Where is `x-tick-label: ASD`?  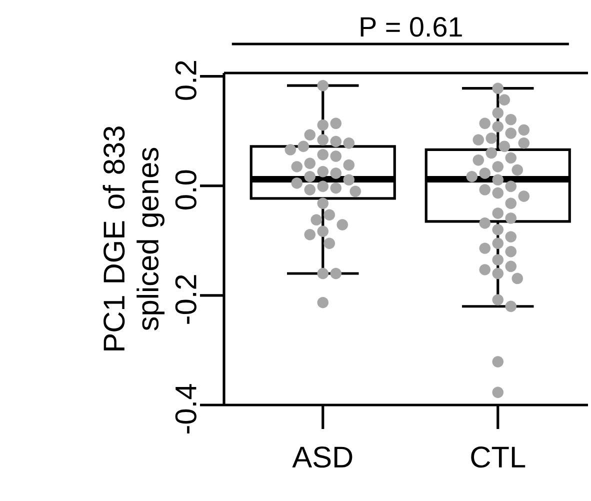
x-tick-label: ASD is located at coordinates (322, 457).